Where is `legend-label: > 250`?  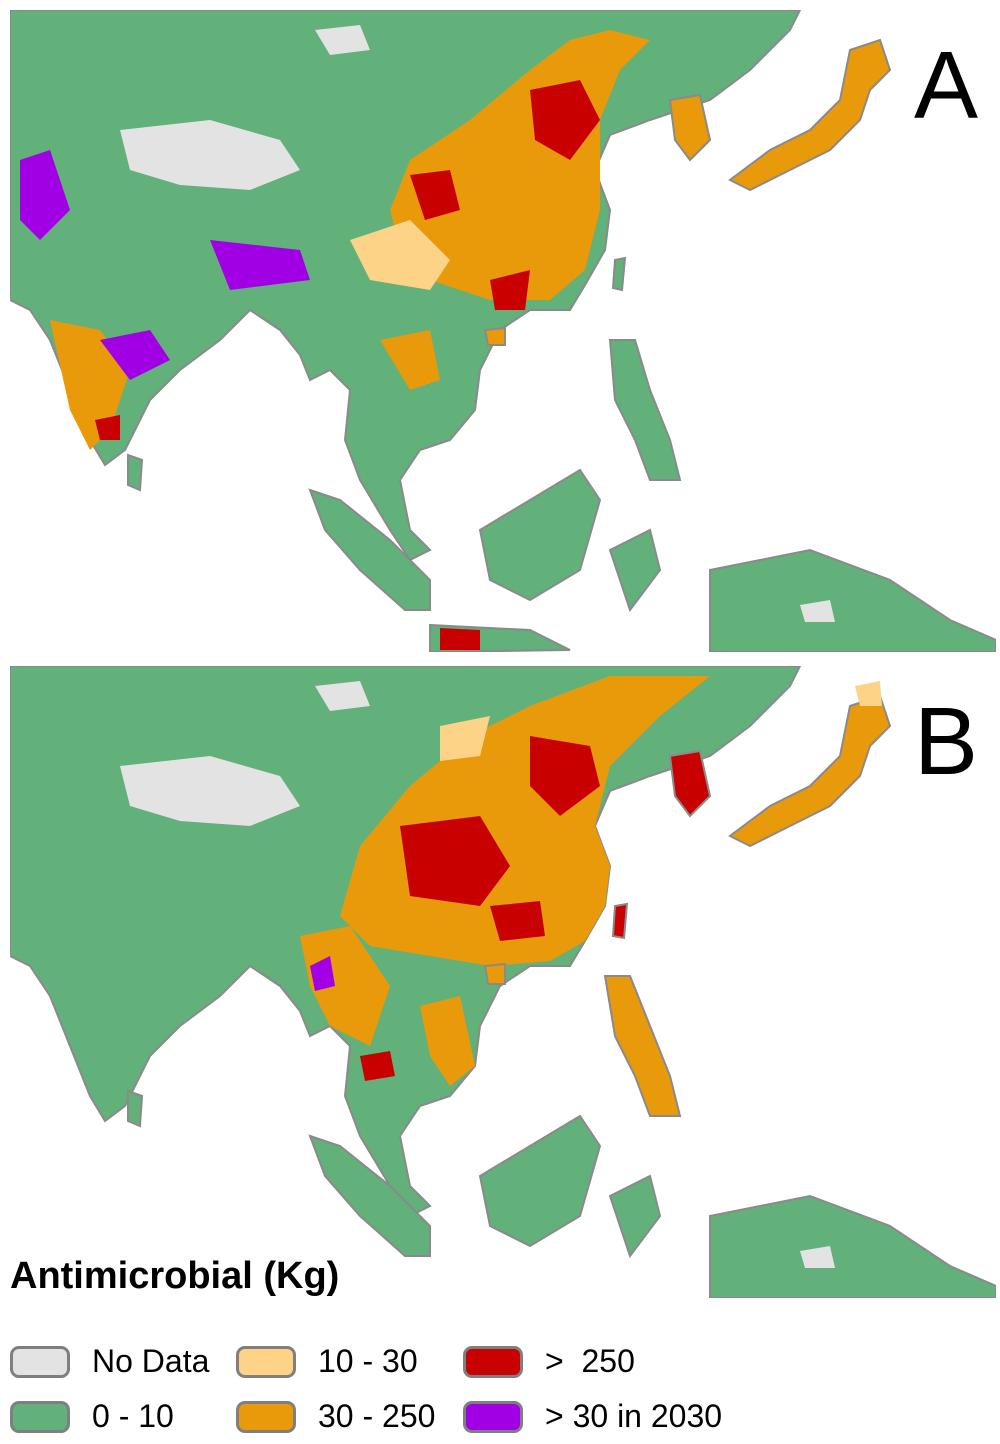
legend-label: > 250 is located at coordinates (590, 1361).